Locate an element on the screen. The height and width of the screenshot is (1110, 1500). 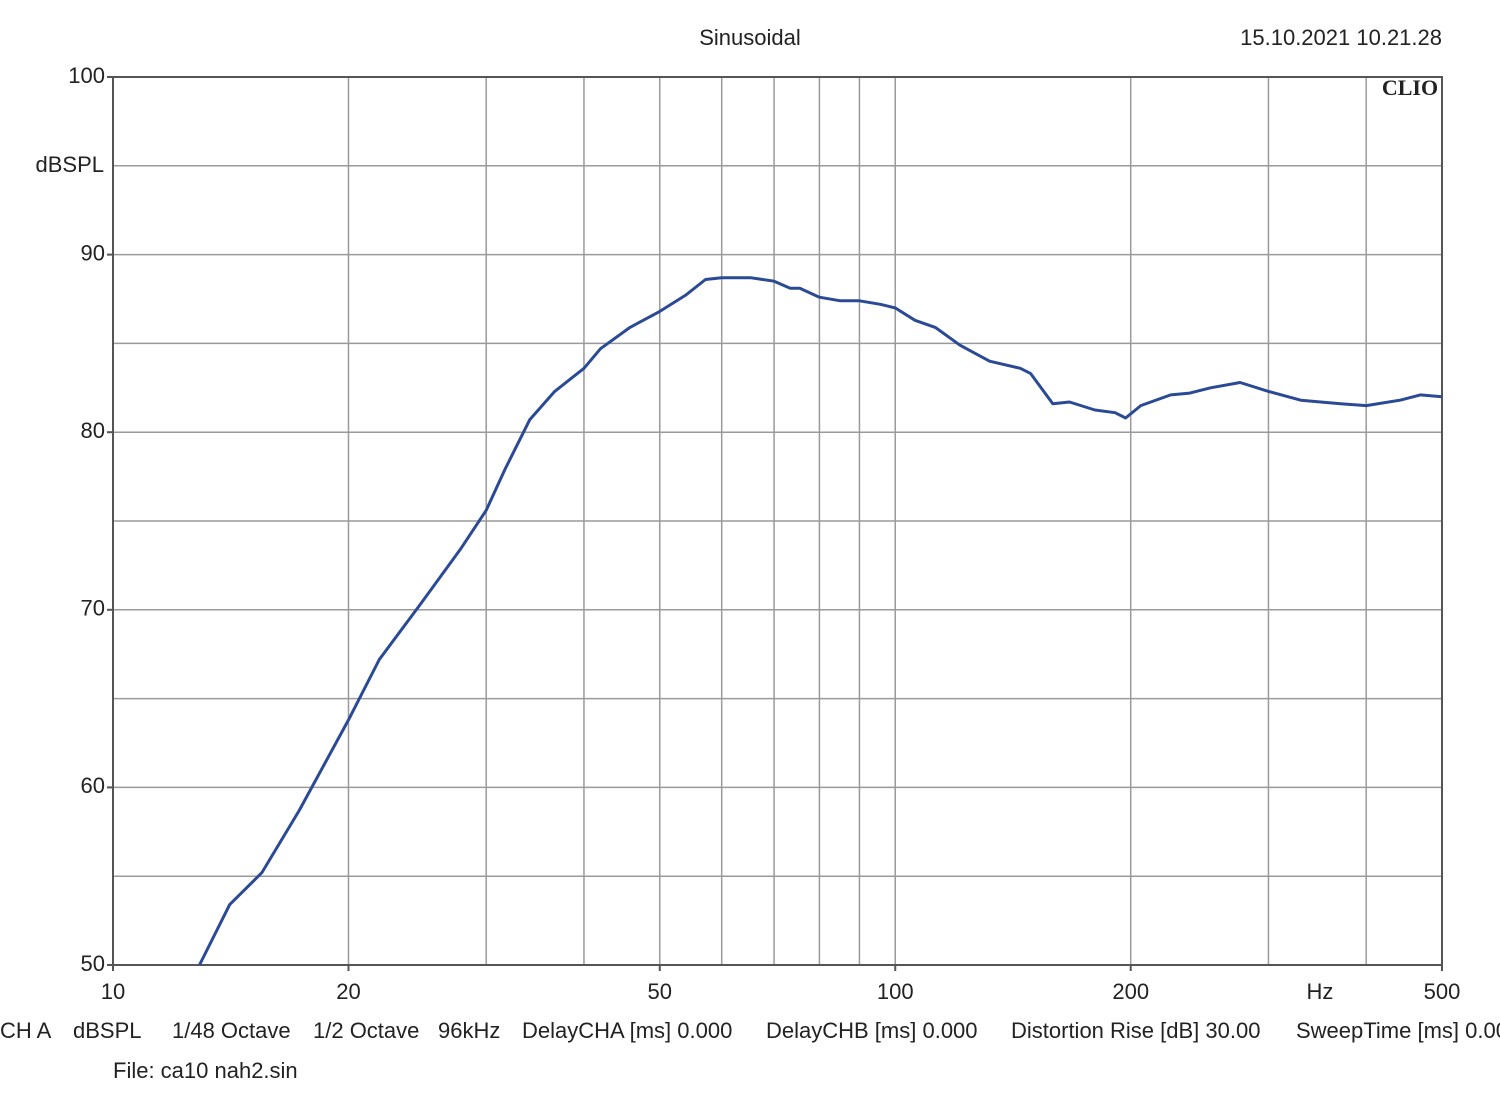
footer-item: CH A is located at coordinates (26, 1030).